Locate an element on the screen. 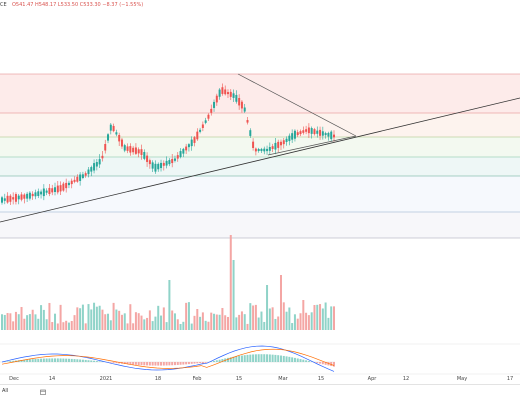 The height and width of the screenshot is (401, 520). calendar-icon is located at coordinates (43, 392).